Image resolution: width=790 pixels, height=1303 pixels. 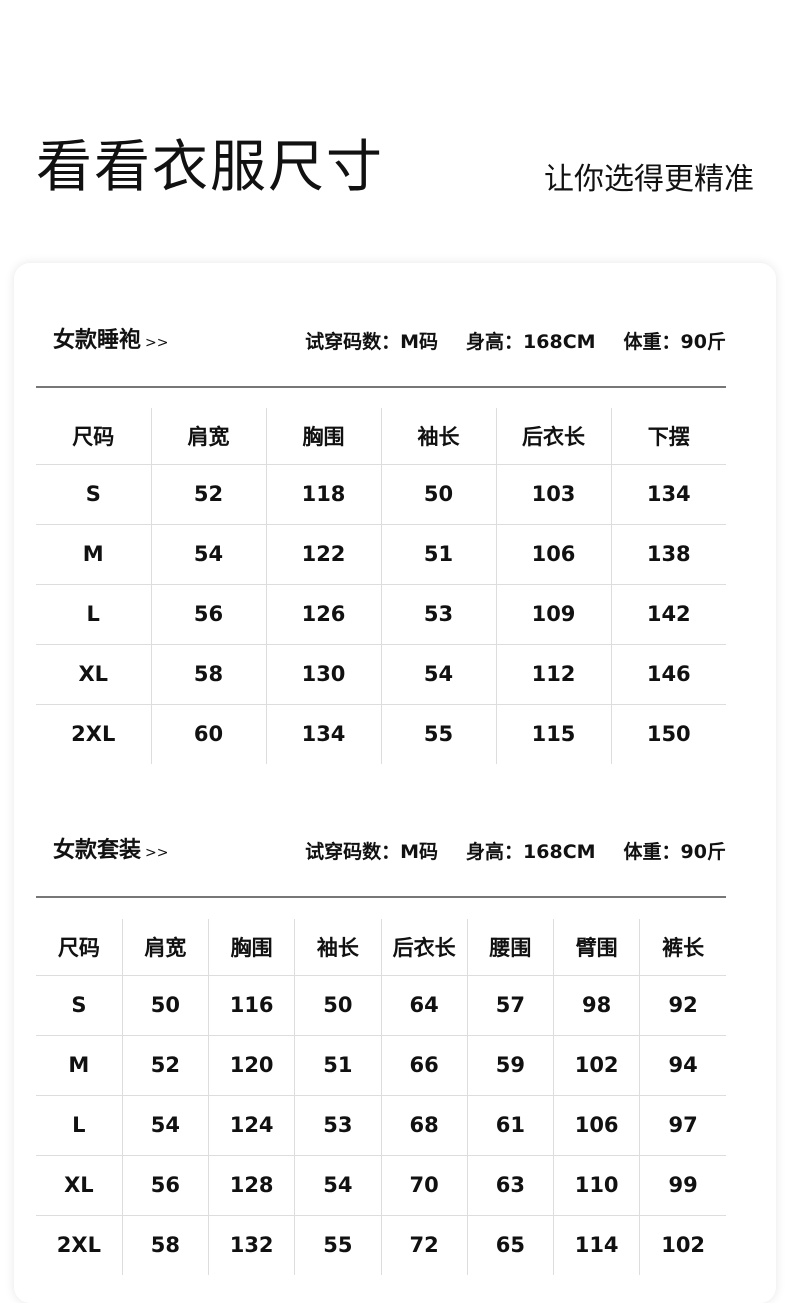 I want to click on table-cell: 134, so click(x=668, y=494).